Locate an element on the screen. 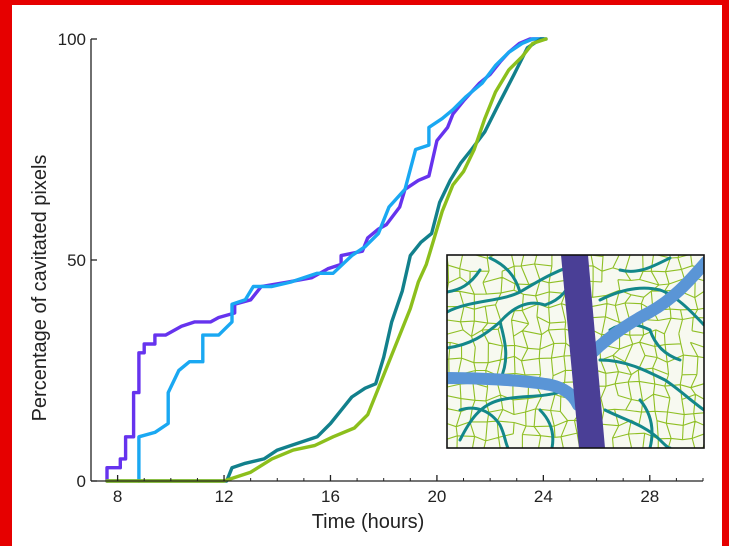 This screenshot has width=729, height=546. y-tick-label: 0 is located at coordinates (81, 481).